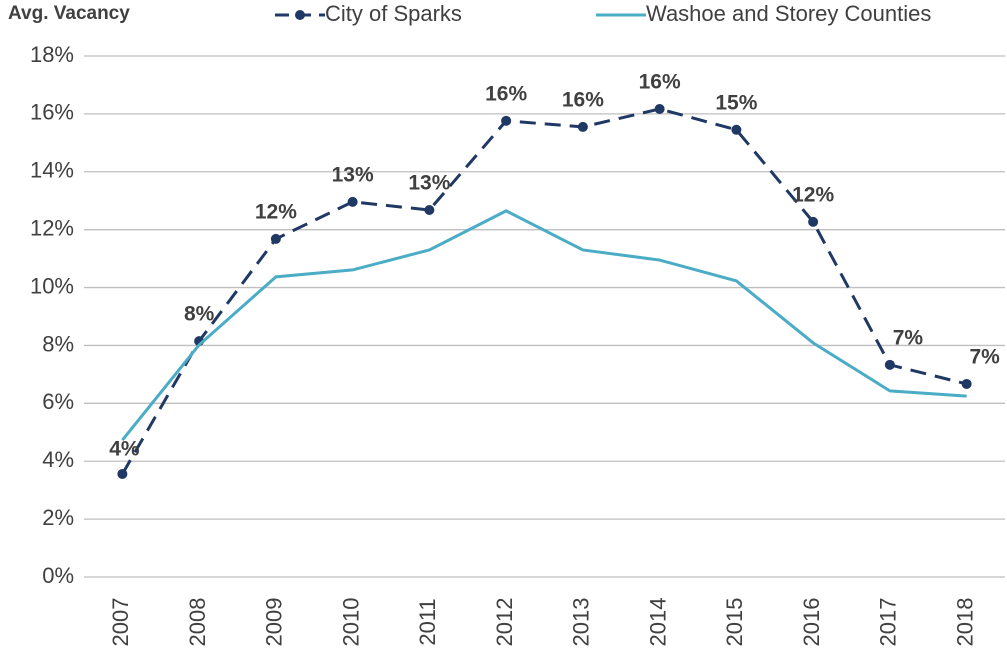 Image resolution: width=1007 pixels, height=666 pixels. I want to click on y-tick-label: 14%, so click(52, 170).